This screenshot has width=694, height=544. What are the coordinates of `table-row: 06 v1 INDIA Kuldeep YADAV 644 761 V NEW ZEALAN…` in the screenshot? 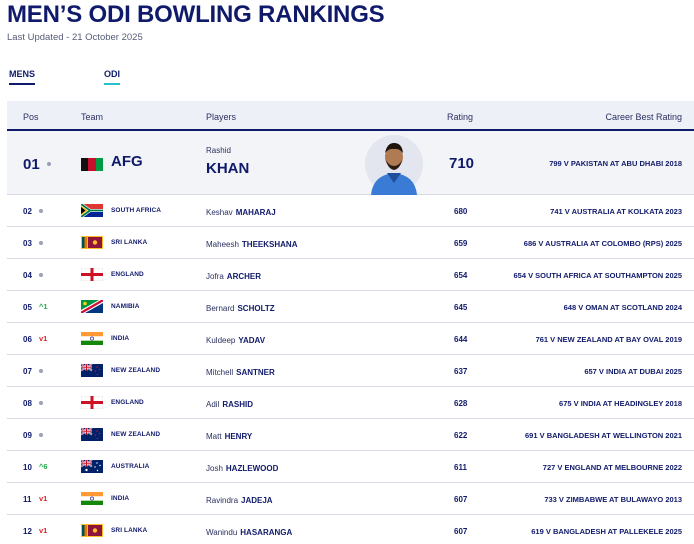 It's located at (350, 339).